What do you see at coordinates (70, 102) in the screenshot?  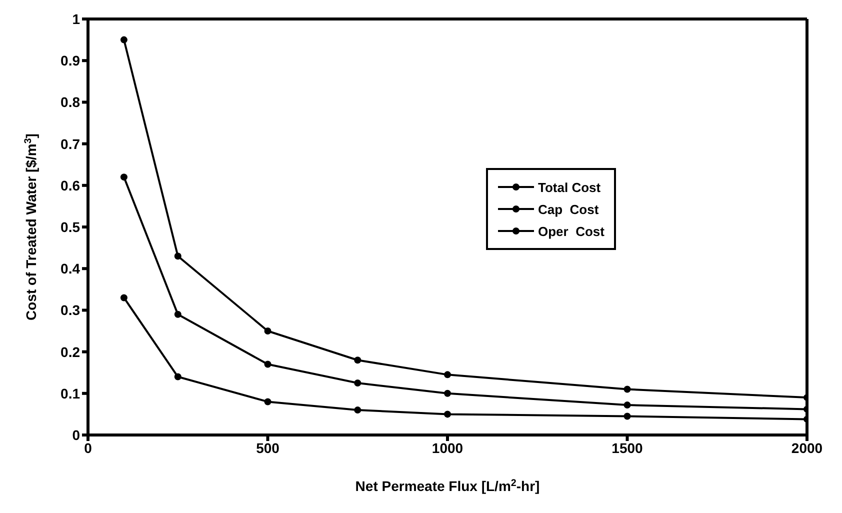 I see `y-tick-label: 0.8` at bounding box center [70, 102].